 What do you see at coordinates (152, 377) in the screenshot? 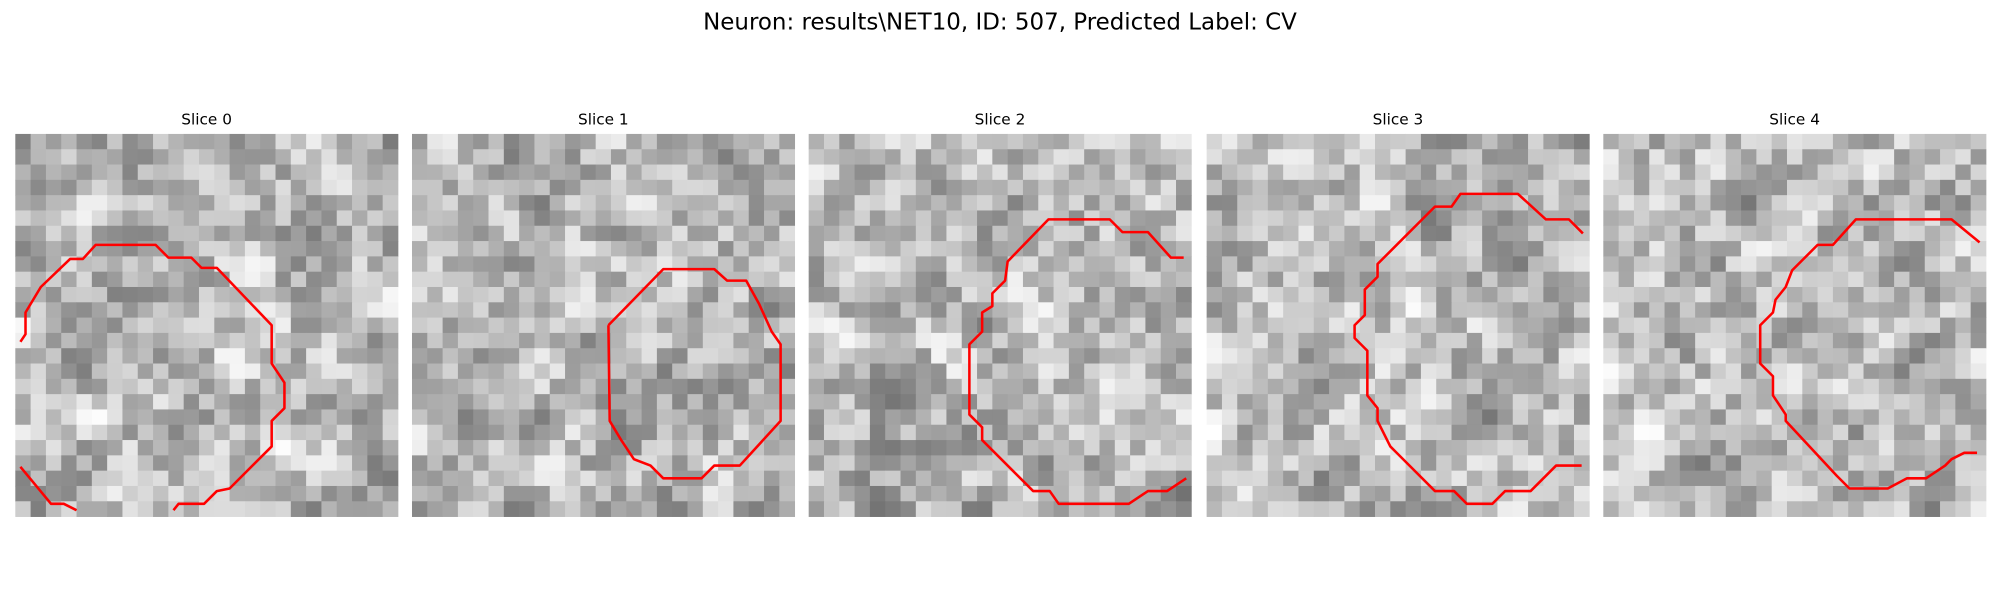
I see `contour` at bounding box center [152, 377].